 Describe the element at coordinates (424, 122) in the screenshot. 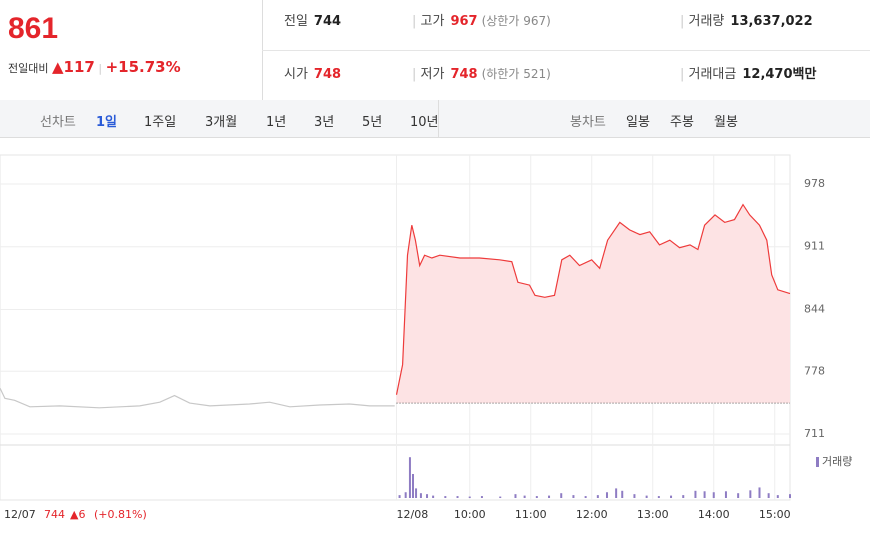

I see `tab: 10년` at that location.